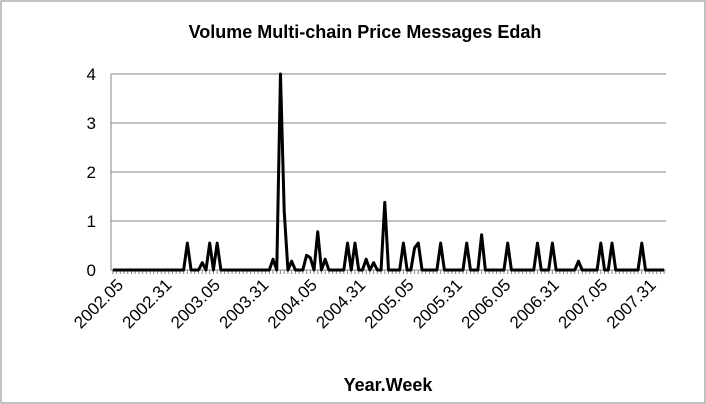 This screenshot has height=404, width=706. What do you see at coordinates (91, 172) in the screenshot?
I see `y-tick-label: 2` at bounding box center [91, 172].